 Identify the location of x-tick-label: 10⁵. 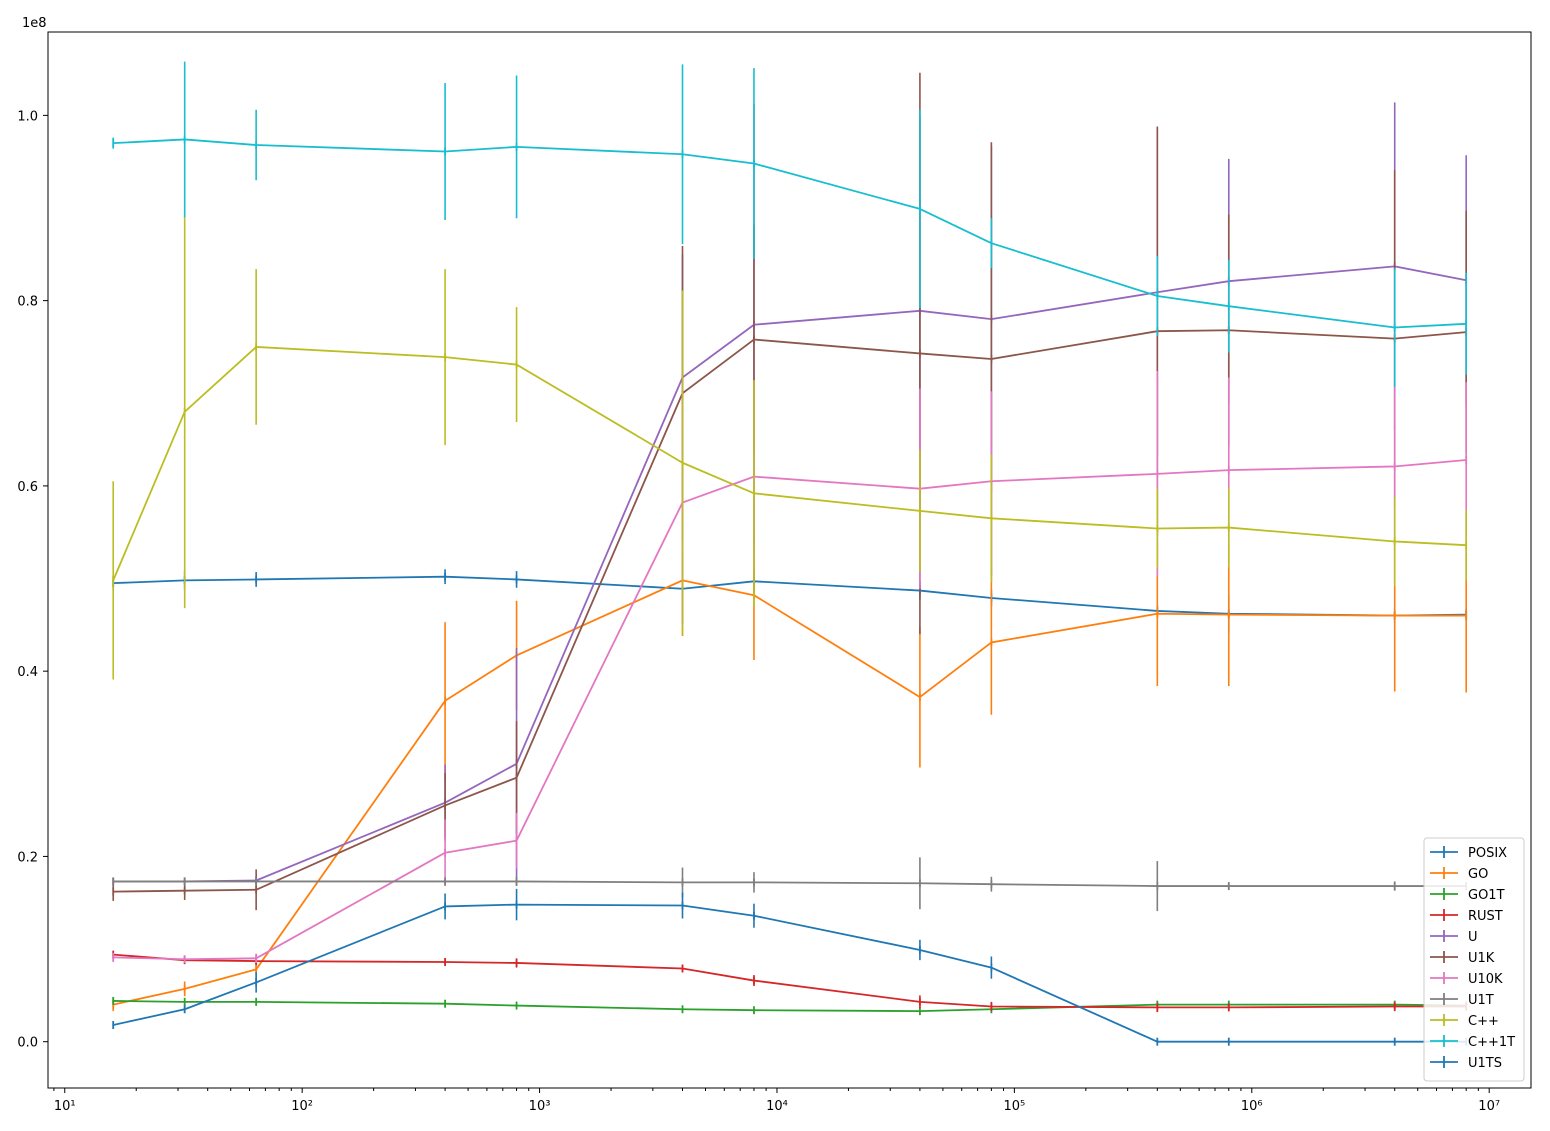
(1014, 1106).